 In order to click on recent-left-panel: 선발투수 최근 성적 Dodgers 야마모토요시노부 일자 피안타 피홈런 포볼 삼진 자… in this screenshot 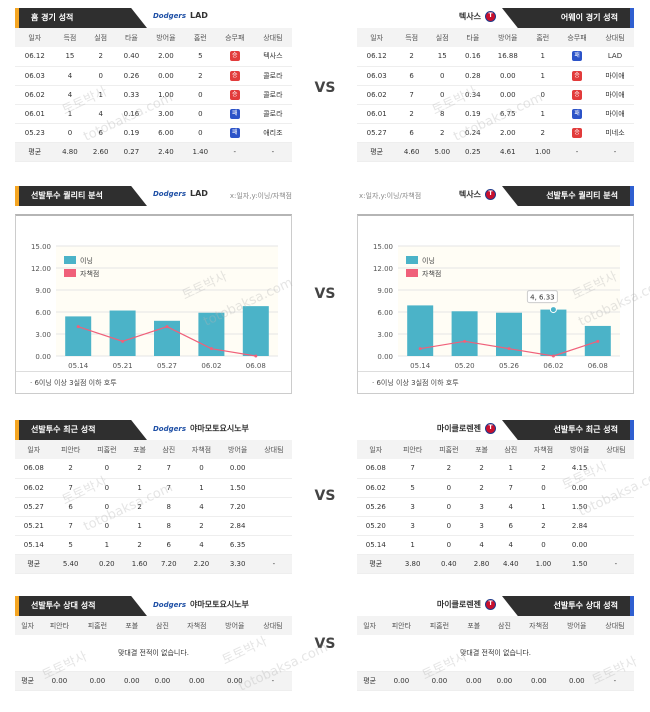, I will do `click(153, 497)`.